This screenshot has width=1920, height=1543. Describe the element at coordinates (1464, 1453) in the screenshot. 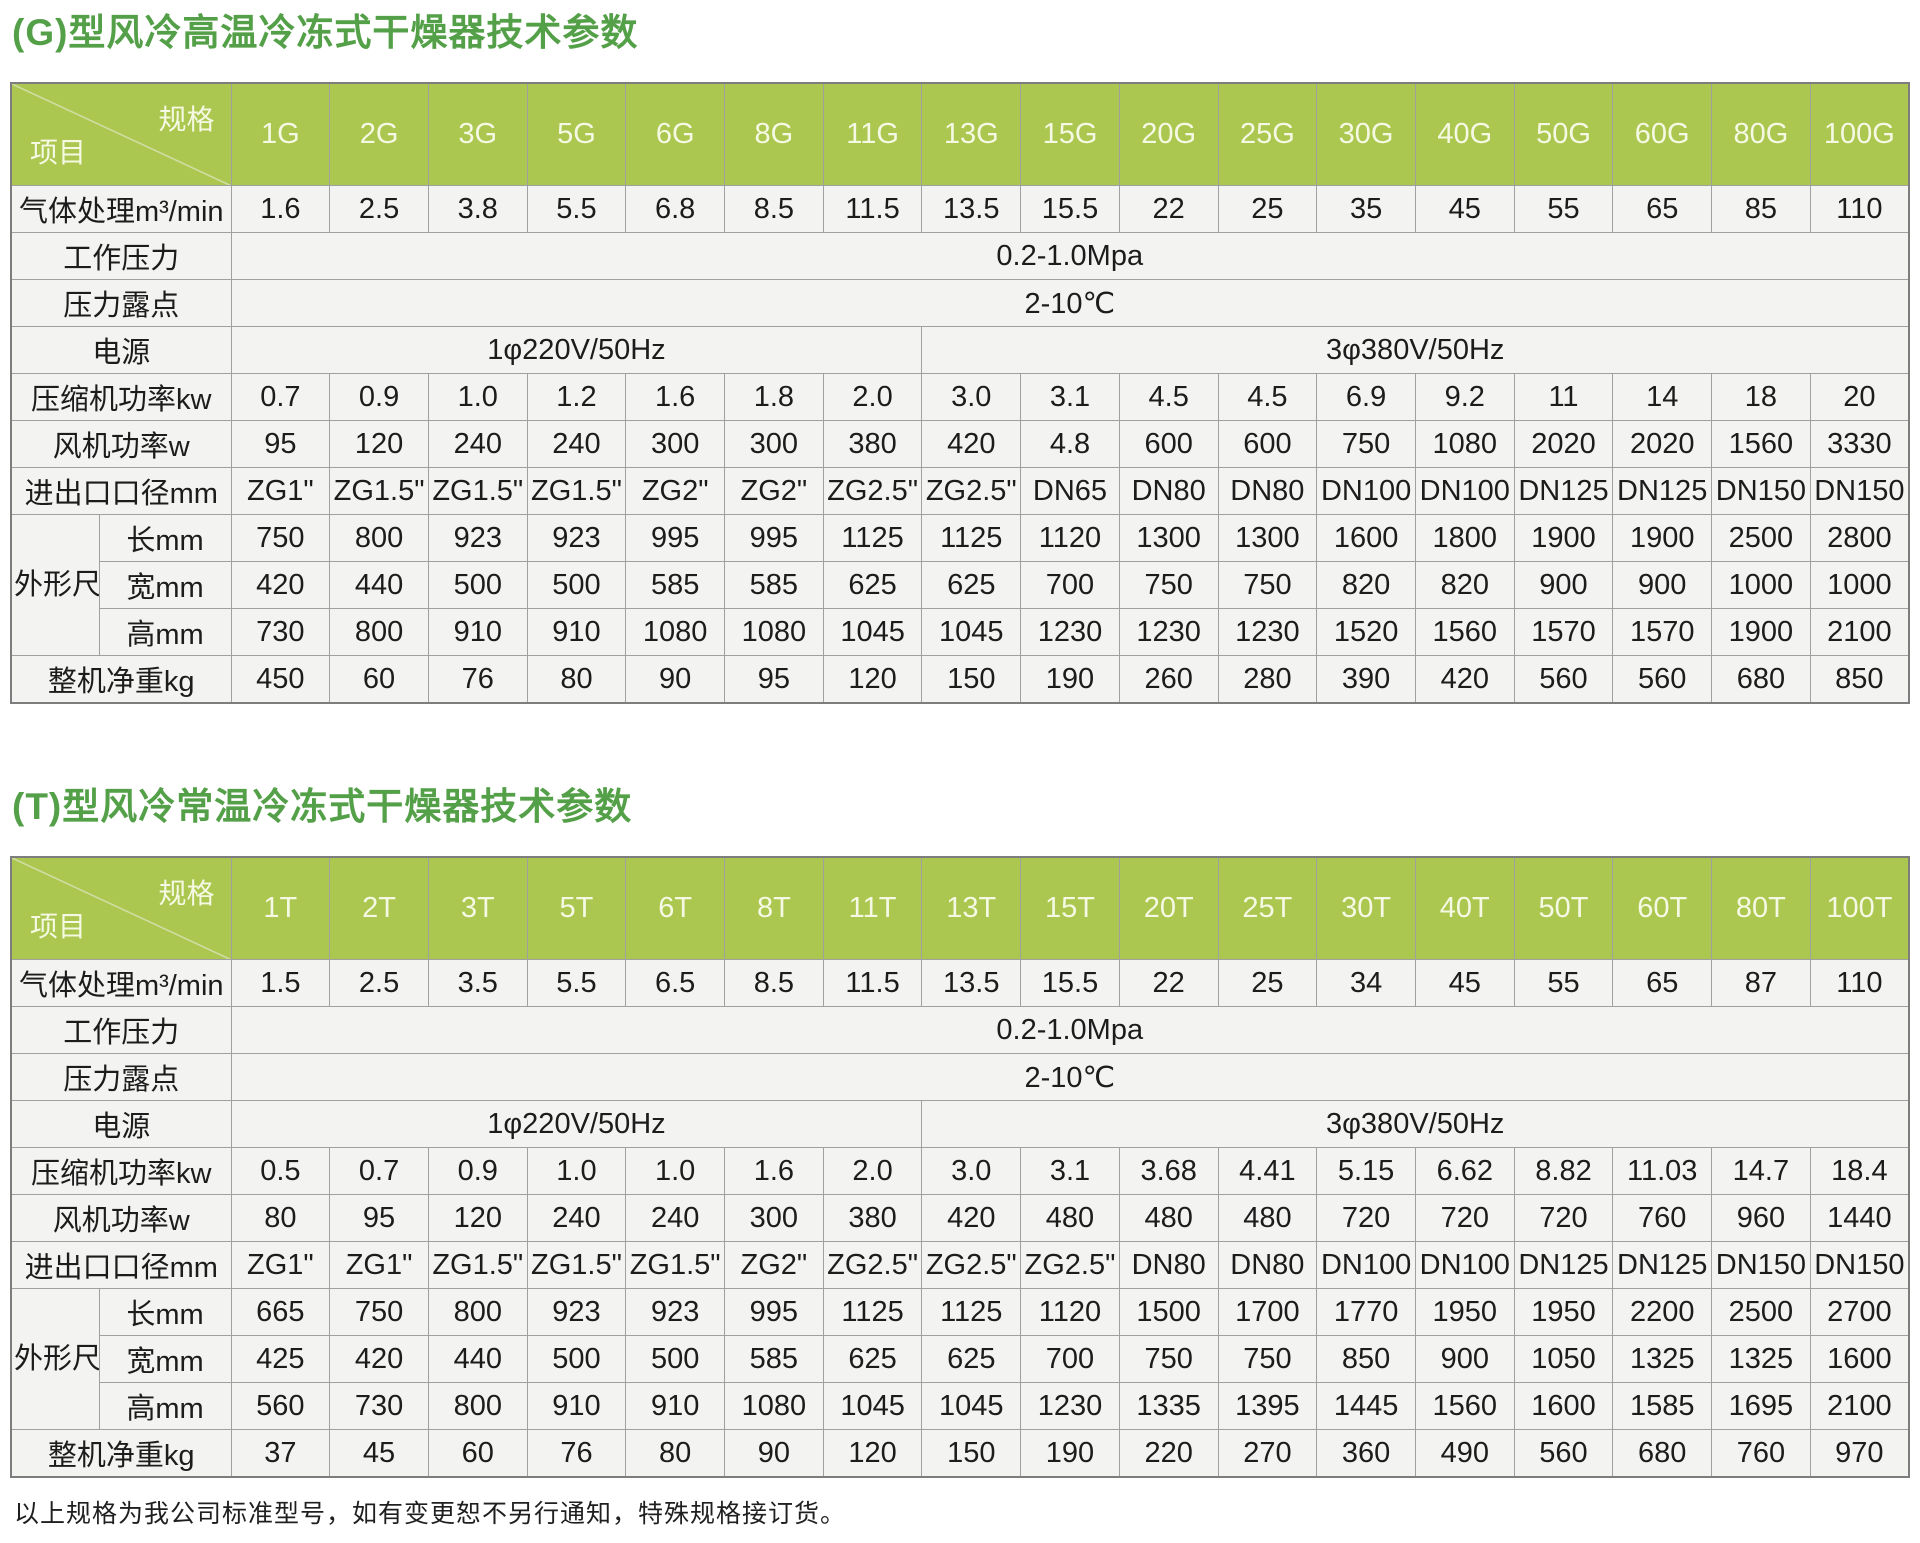

I see `value-cell: 490` at that location.